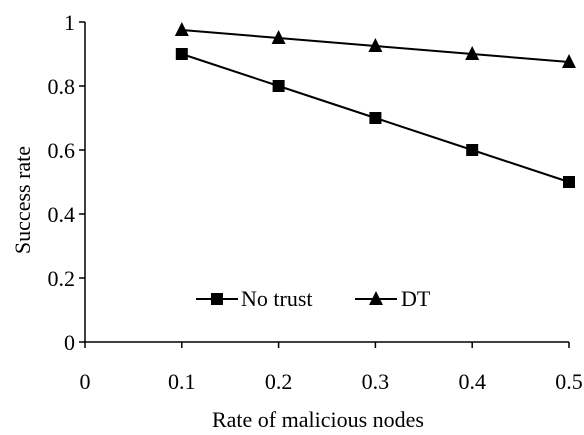 This screenshot has width=584, height=435. Describe the element at coordinates (277, 298) in the screenshot. I see `legend-label-no-trust: No trust` at that location.